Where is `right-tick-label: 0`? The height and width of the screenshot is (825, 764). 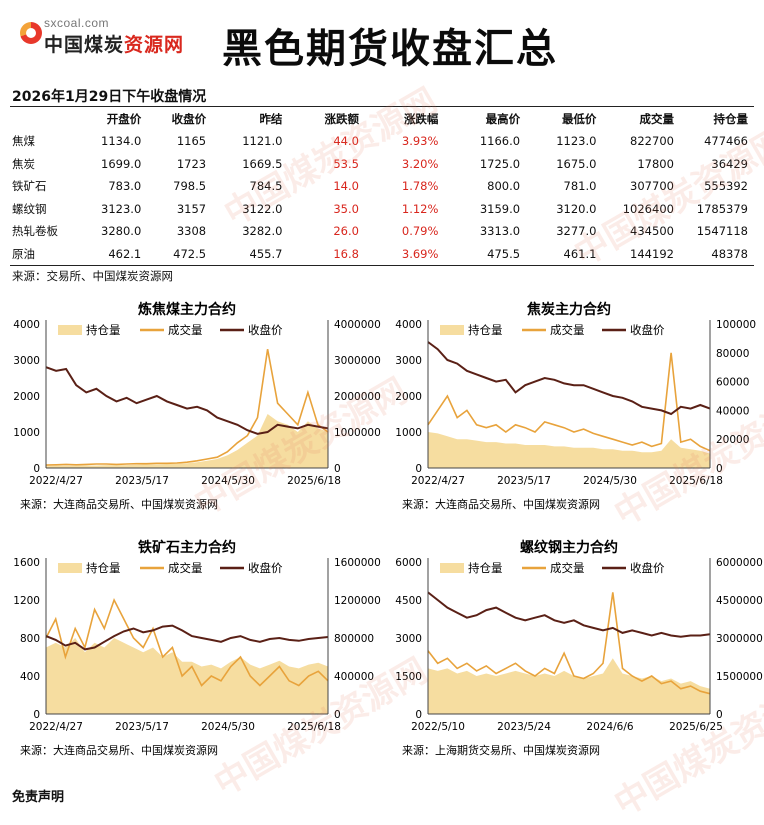 right-tick-label: 0 is located at coordinates (719, 715).